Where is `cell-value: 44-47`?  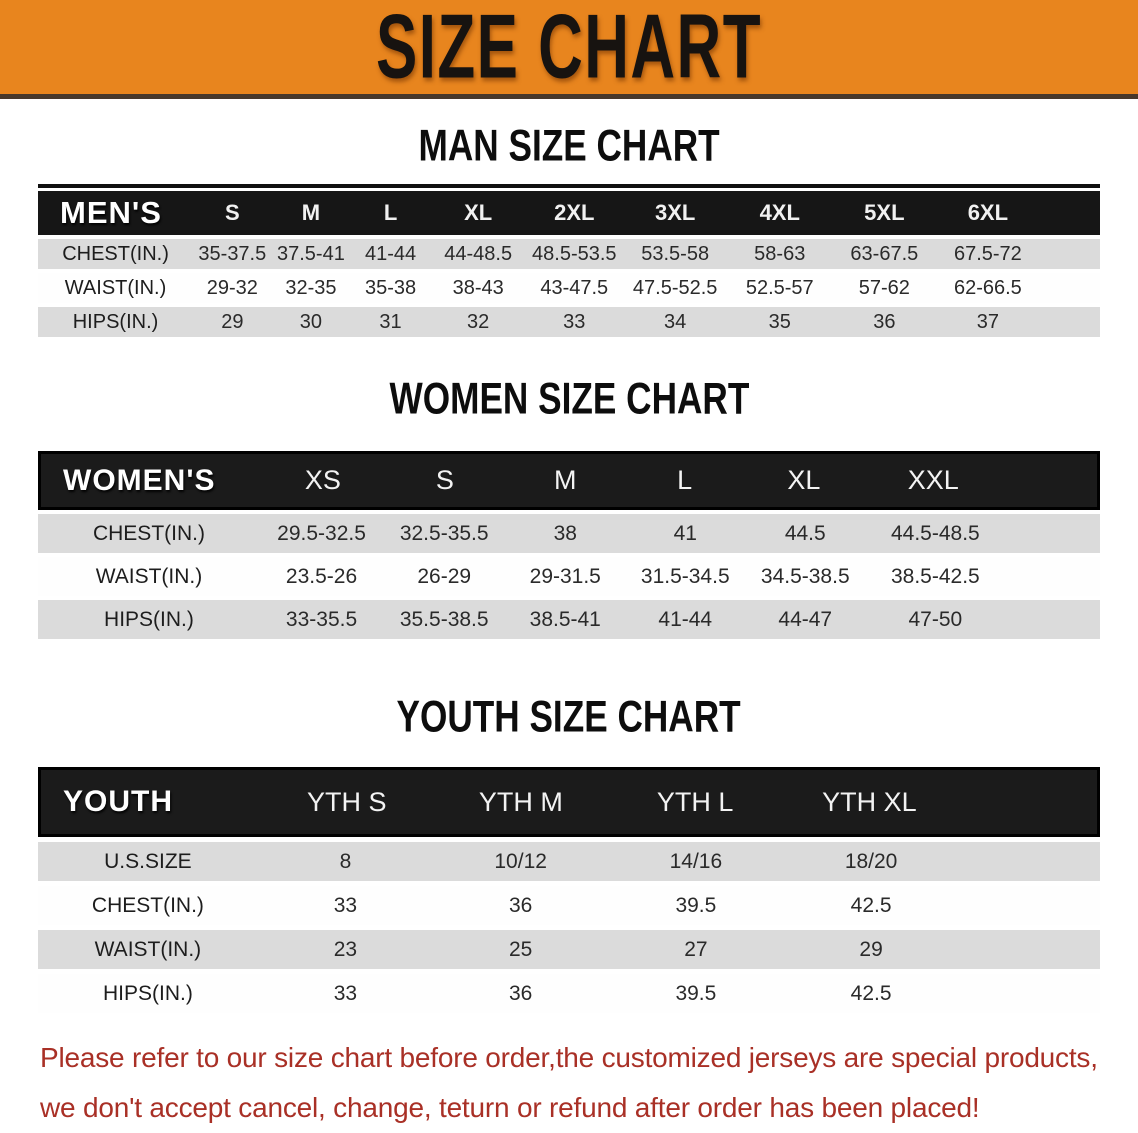
cell-value: 44-47 is located at coordinates (805, 619).